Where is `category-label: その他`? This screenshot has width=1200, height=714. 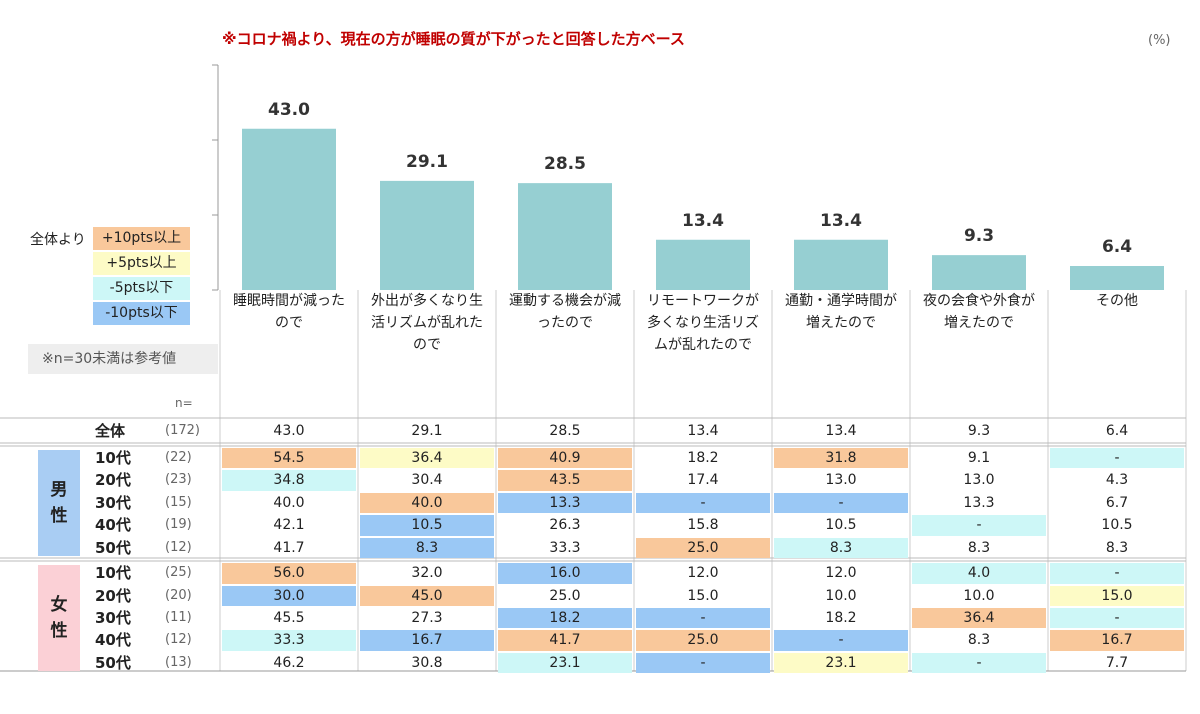
category-label: その他 is located at coordinates (1117, 301).